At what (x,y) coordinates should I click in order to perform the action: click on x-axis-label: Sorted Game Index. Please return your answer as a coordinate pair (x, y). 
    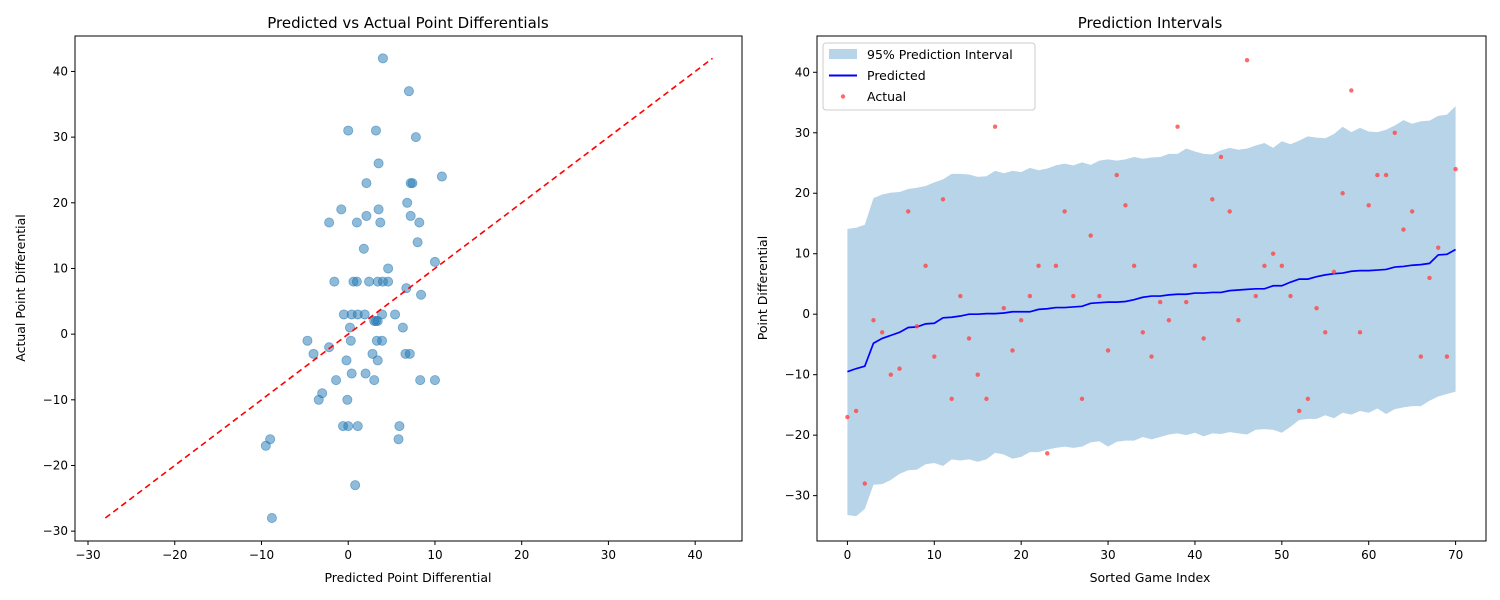
    Looking at the image, I should click on (1150, 577).